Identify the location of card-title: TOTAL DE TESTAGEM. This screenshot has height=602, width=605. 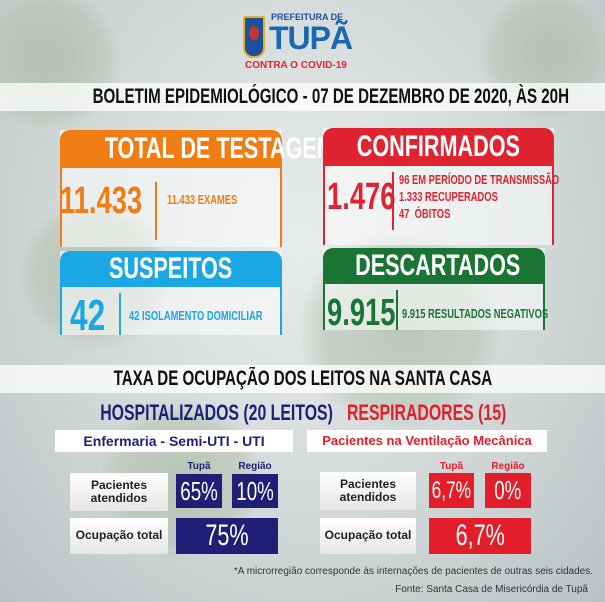
(219, 148).